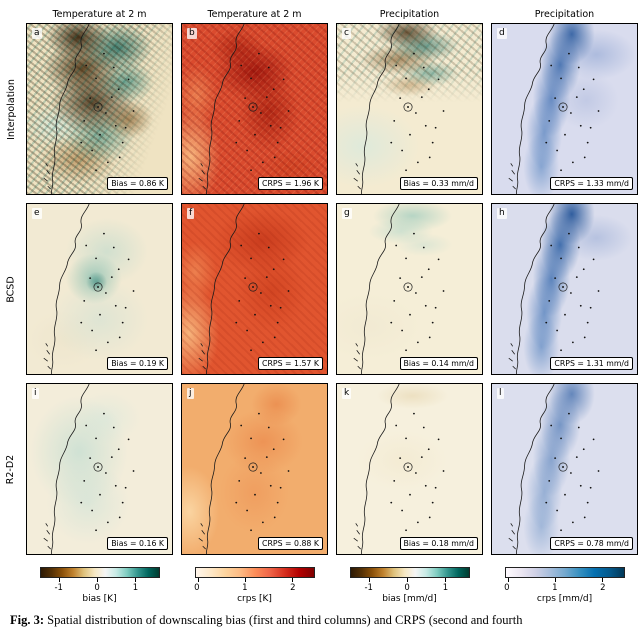 Image resolution: width=640 pixels, height=631 pixels. What do you see at coordinates (564, 14) in the screenshot?
I see `column-title-4: Precipitation` at bounding box center [564, 14].